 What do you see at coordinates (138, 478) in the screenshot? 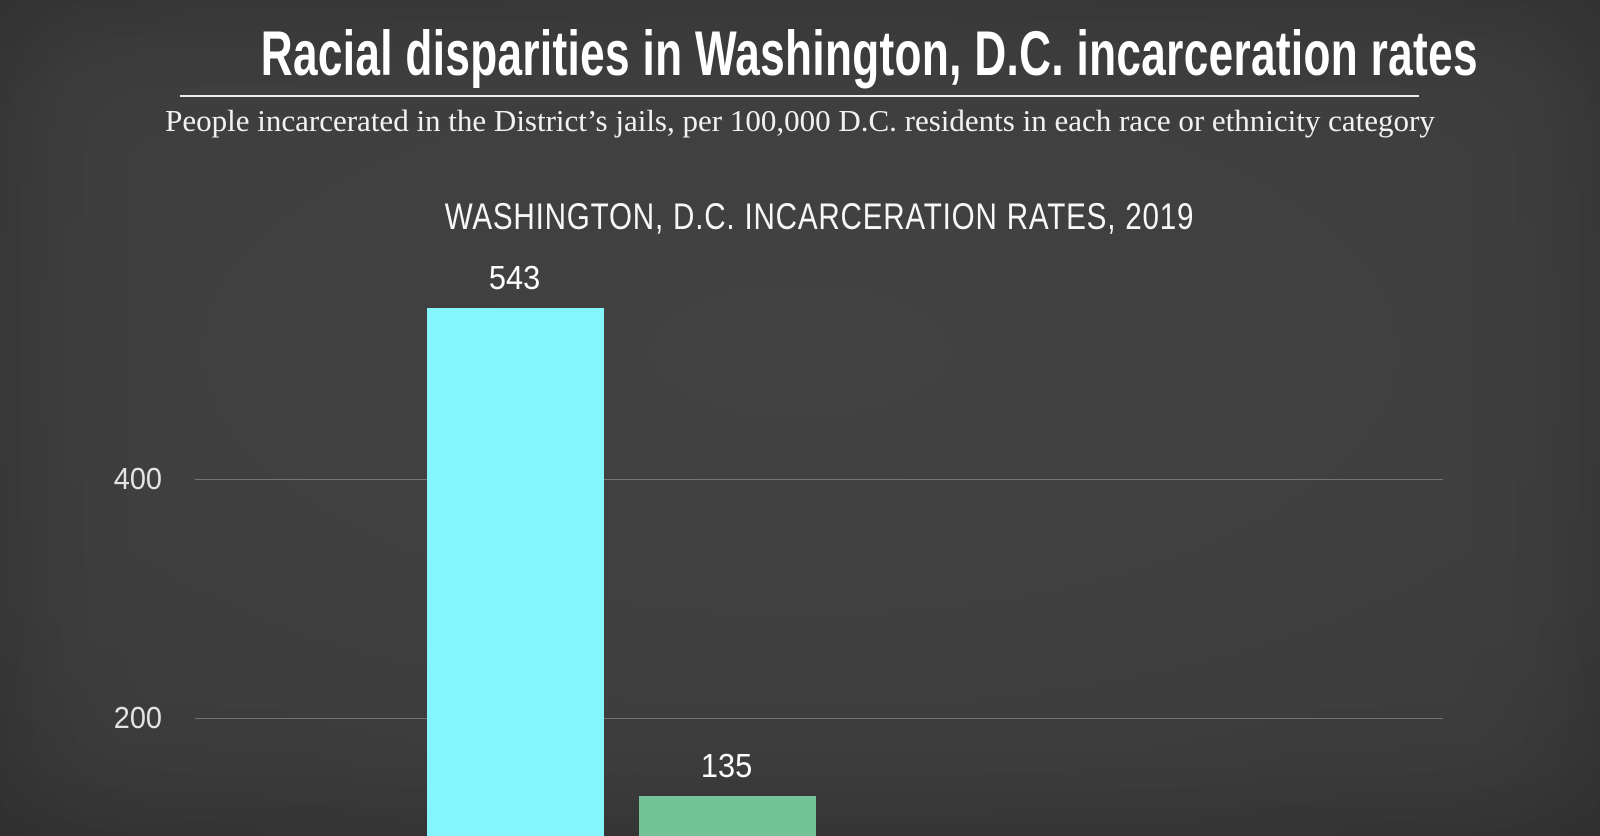
I see `y-tick-label-400: 400` at bounding box center [138, 478].